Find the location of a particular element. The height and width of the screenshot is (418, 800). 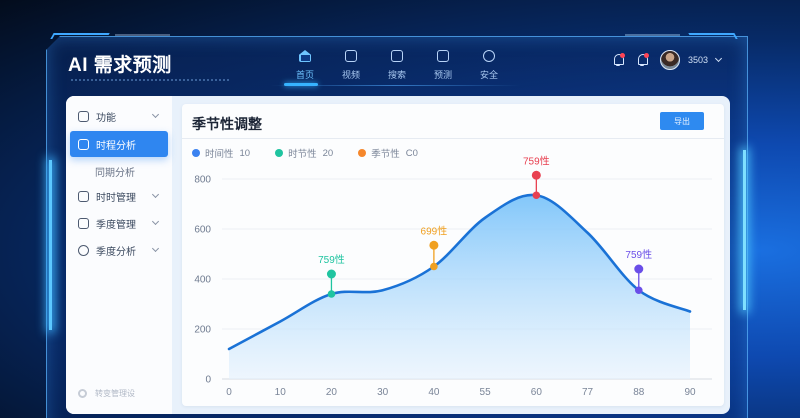

legend-value: 20 is located at coordinates (328, 153).